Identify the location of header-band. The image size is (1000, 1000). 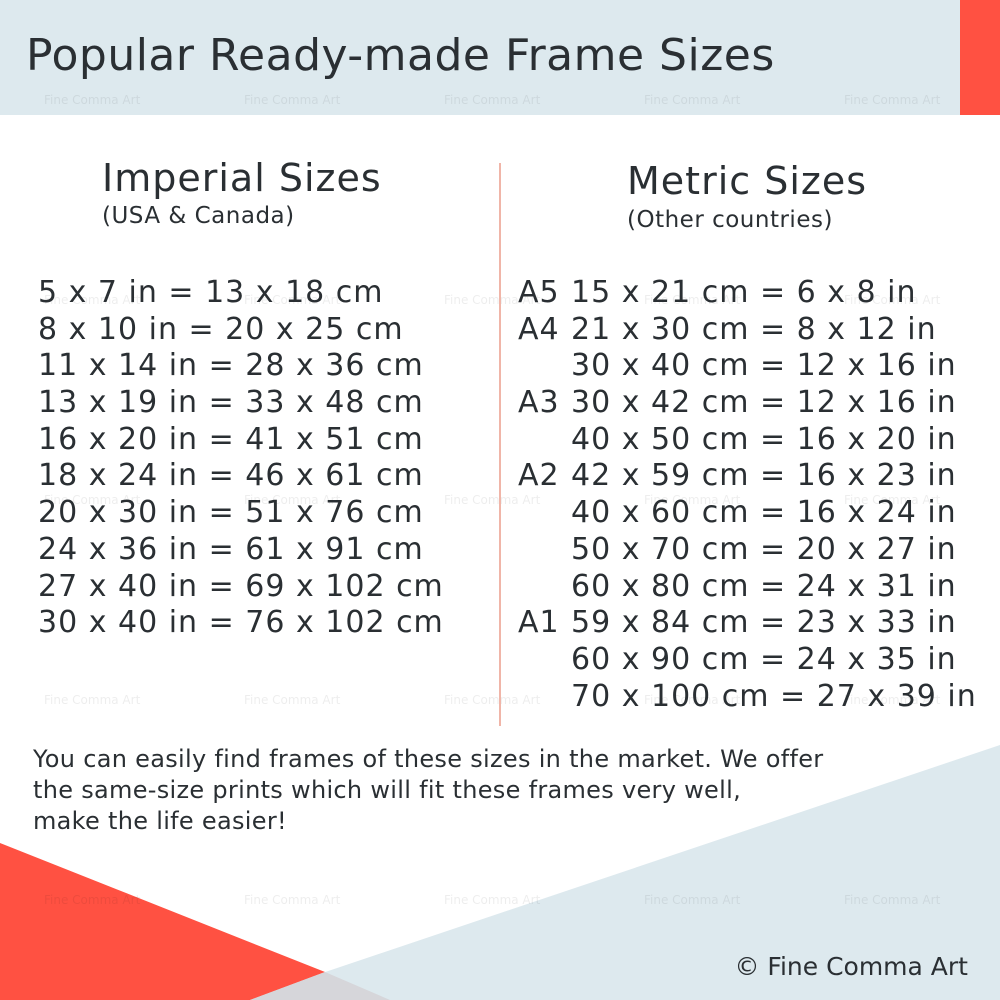
(500, 57).